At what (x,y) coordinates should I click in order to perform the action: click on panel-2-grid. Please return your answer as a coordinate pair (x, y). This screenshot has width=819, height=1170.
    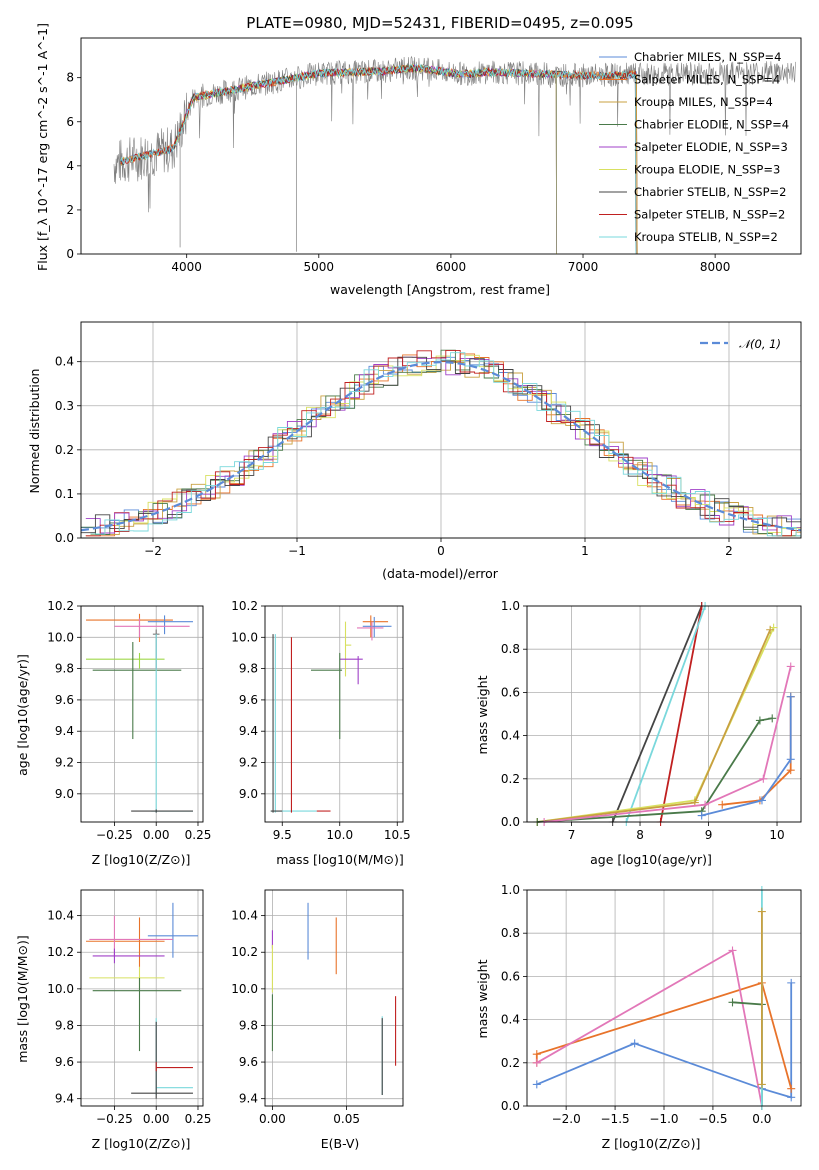
    Looking at the image, I should click on (142, 713).